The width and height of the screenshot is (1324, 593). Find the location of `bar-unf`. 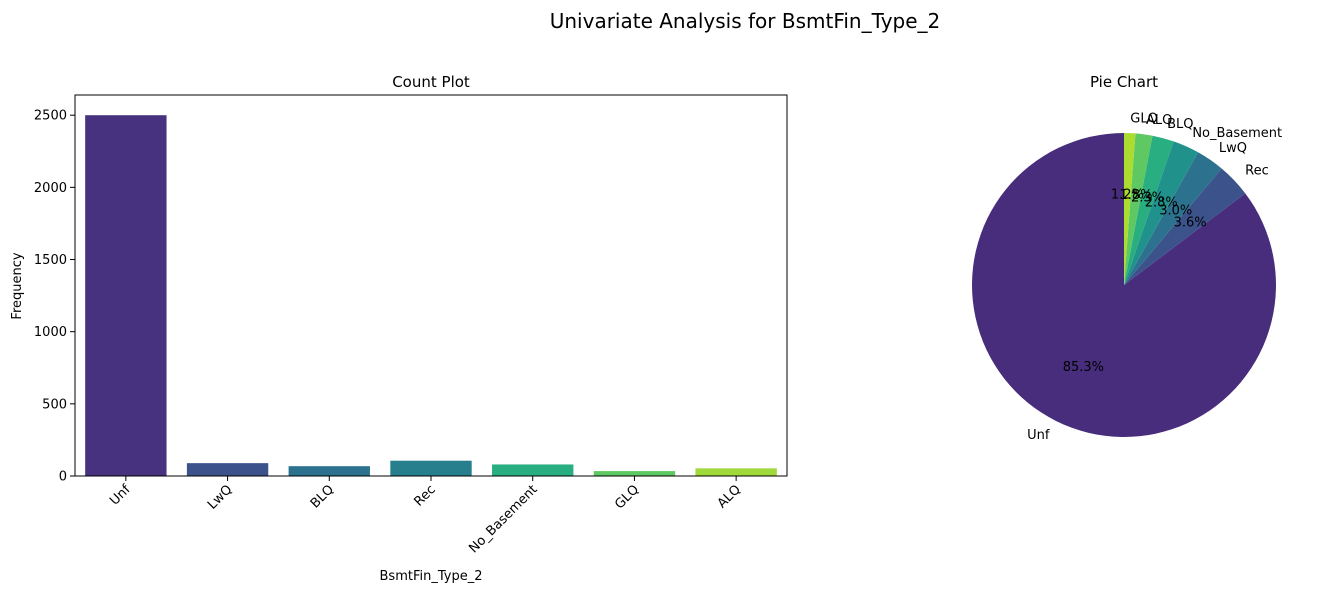

bar-unf is located at coordinates (126, 296).